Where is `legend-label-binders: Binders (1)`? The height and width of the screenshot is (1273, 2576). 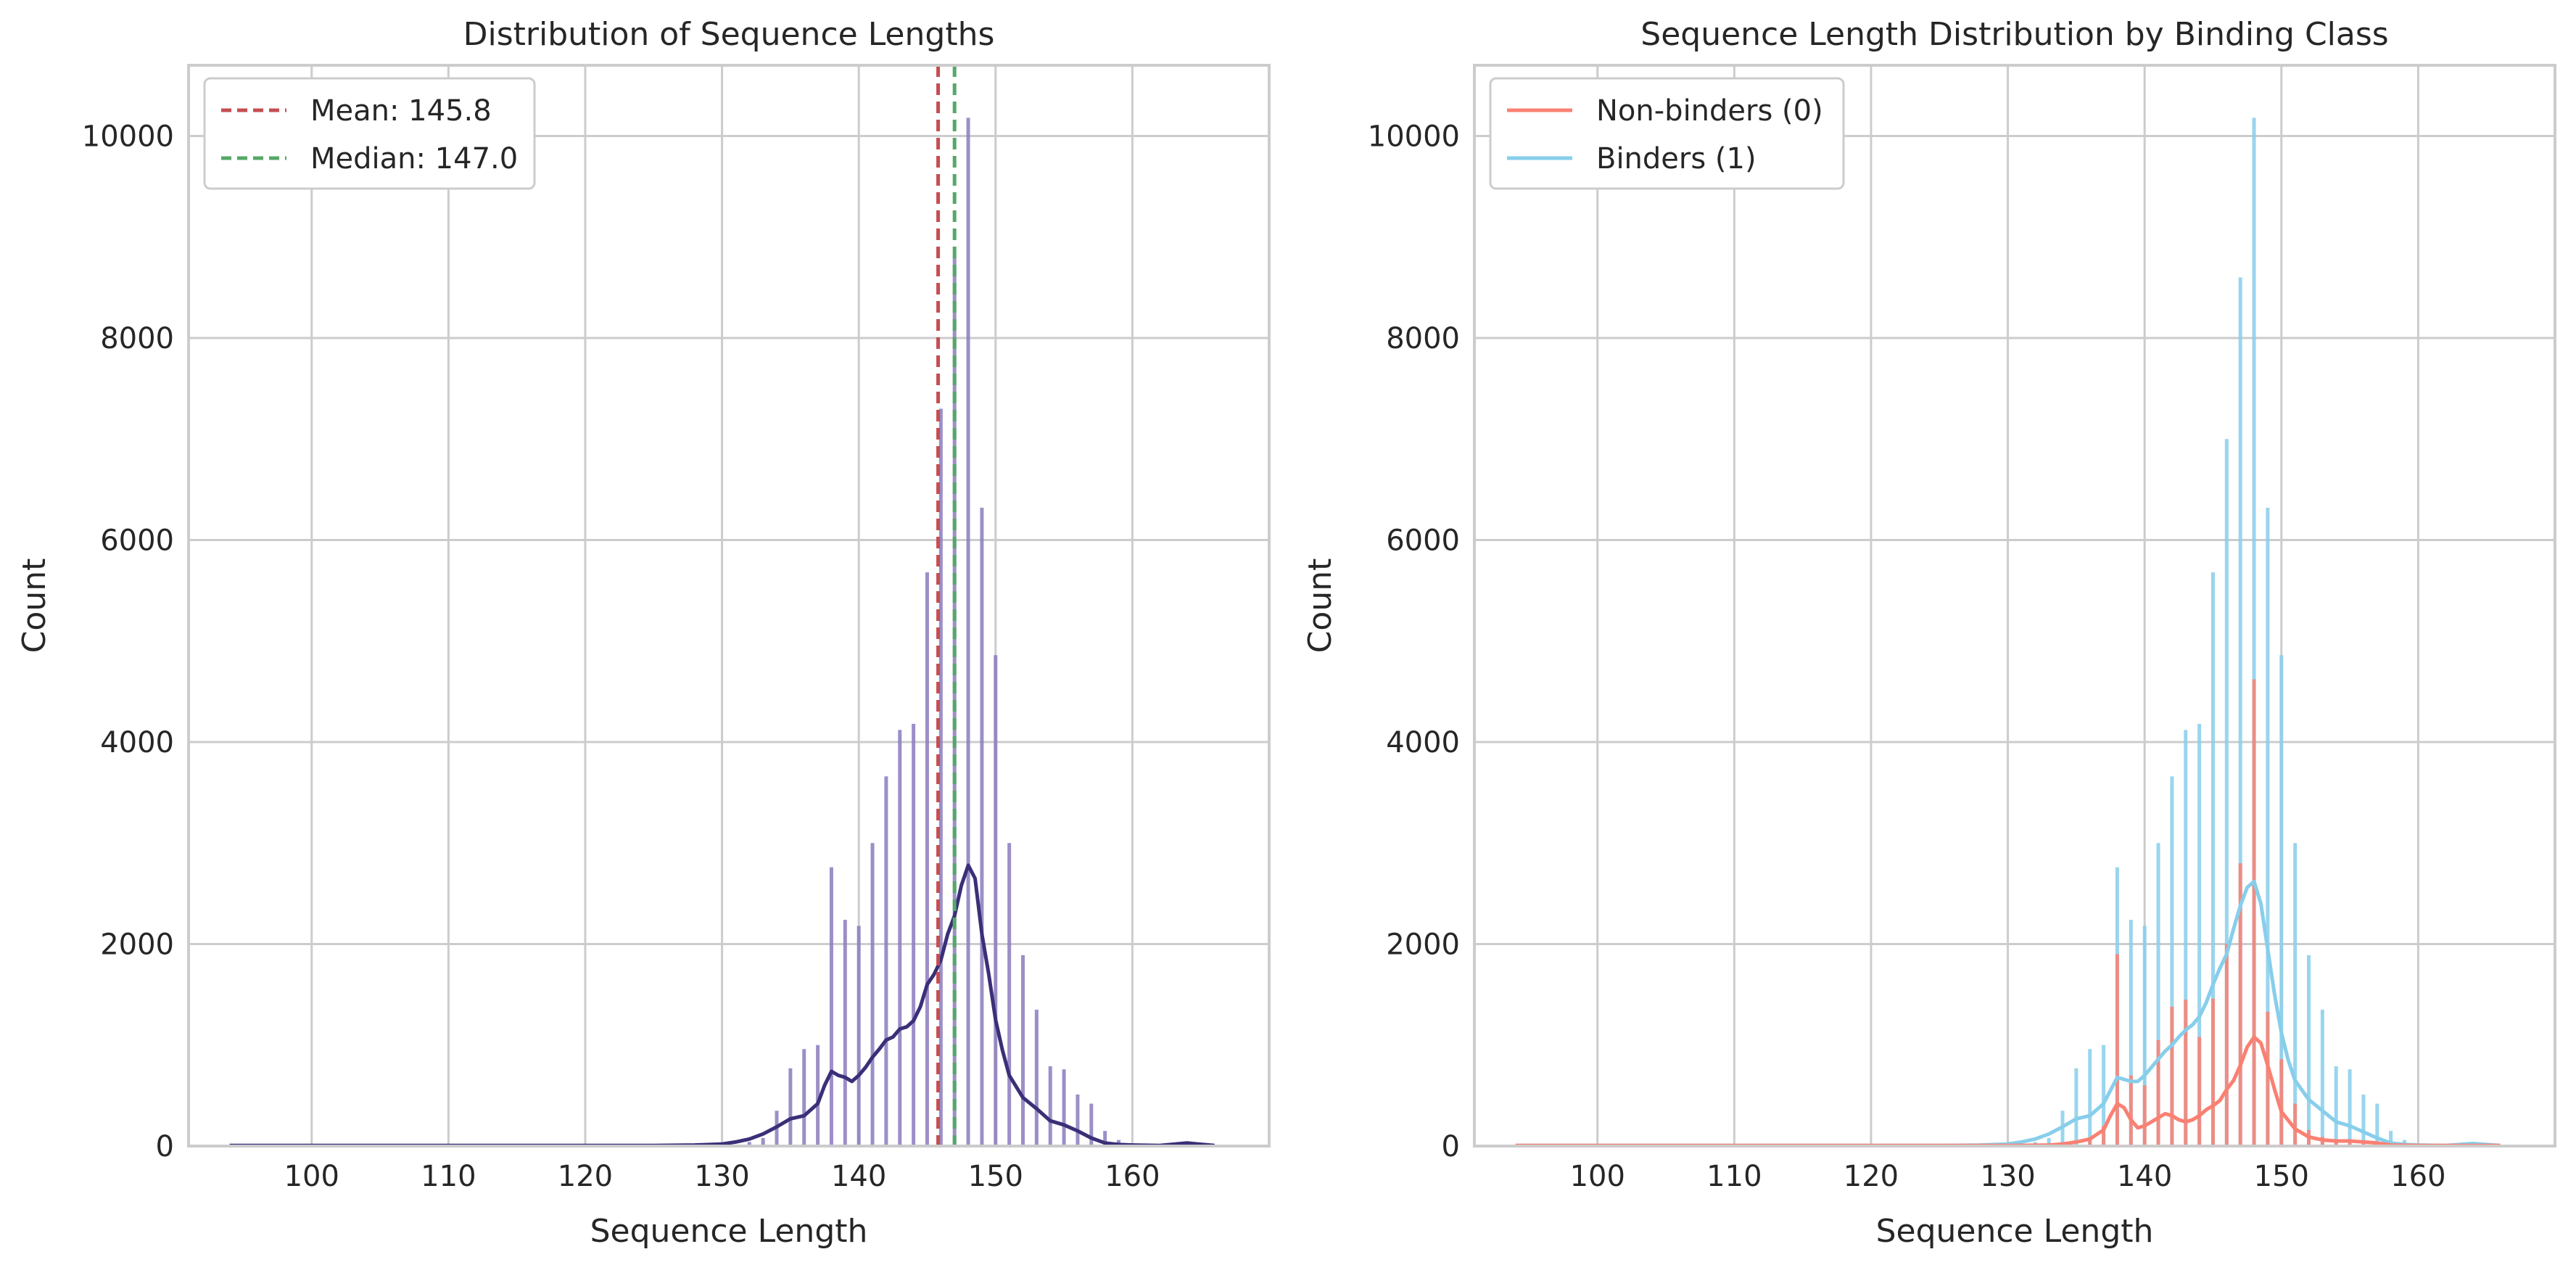 legend-label-binders: Binders (1) is located at coordinates (1676, 159).